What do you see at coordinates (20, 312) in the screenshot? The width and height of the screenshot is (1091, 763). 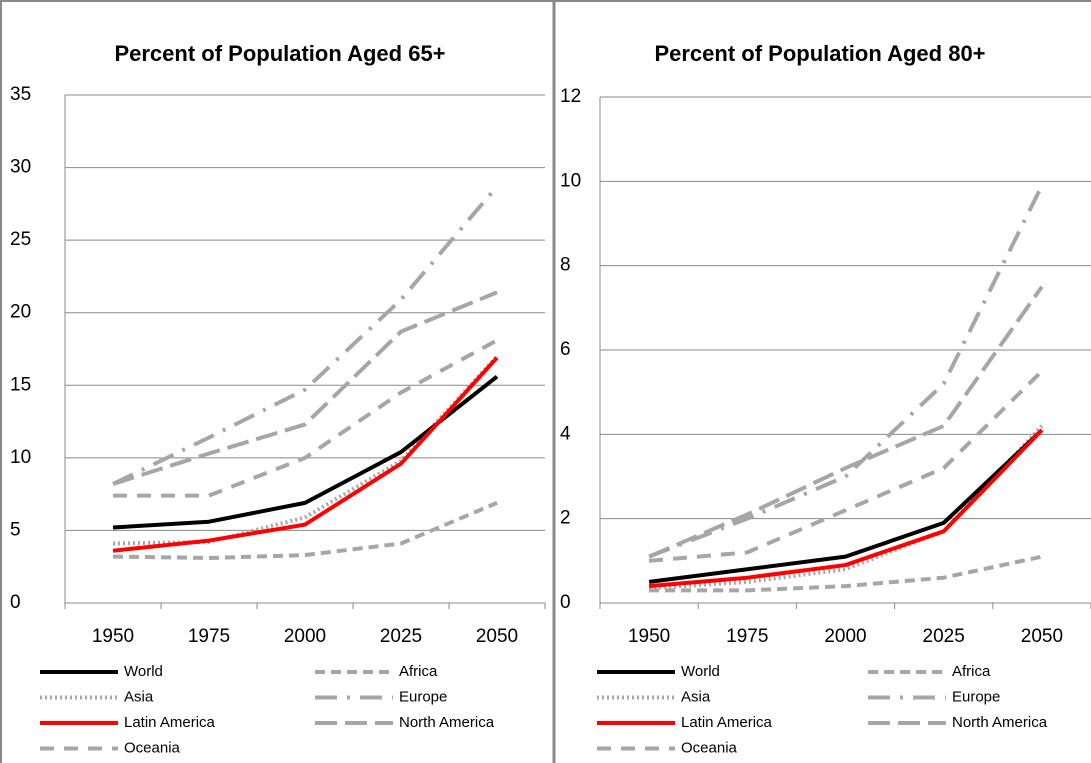 I see `y-tick-label: 20` at bounding box center [20, 312].